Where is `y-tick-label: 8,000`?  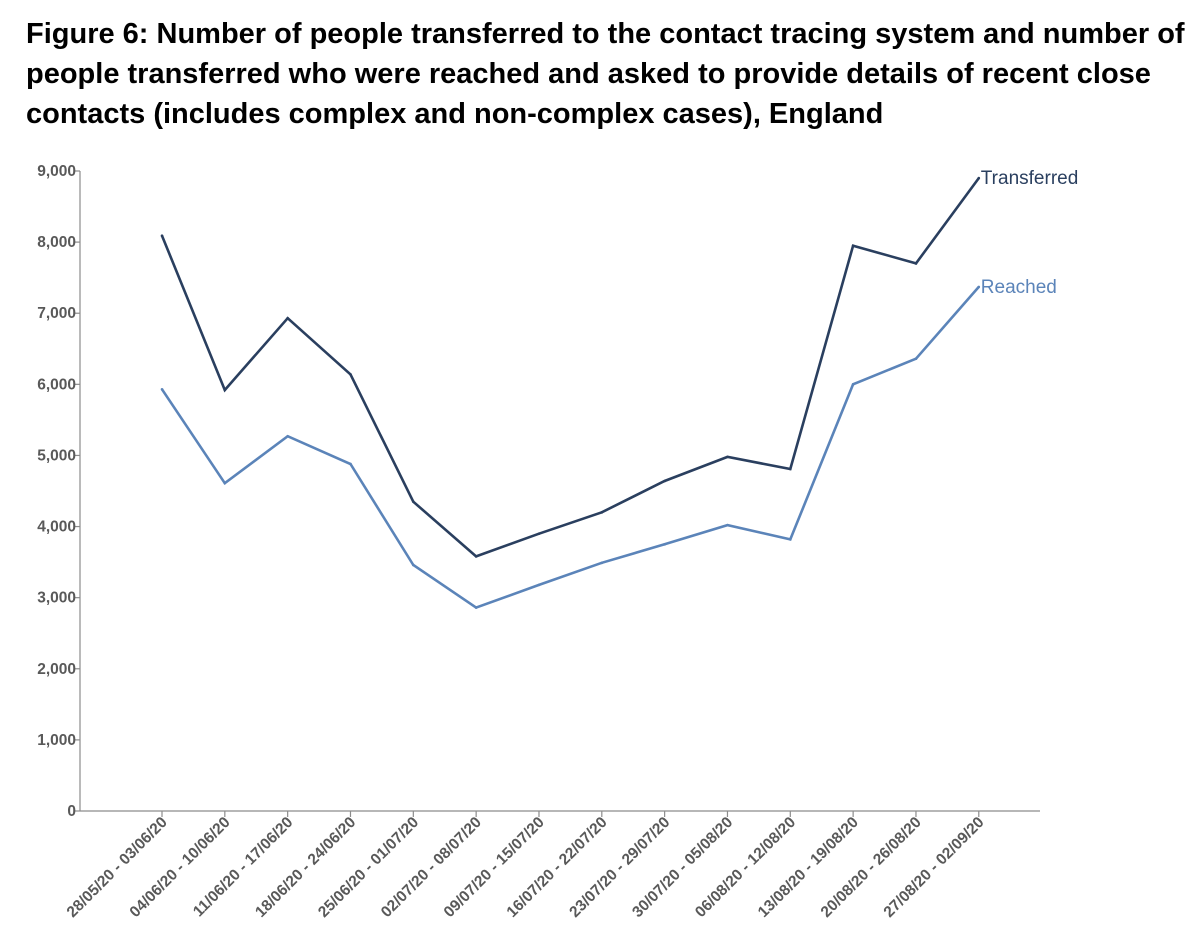
y-tick-label: 8,000 is located at coordinates (56, 242).